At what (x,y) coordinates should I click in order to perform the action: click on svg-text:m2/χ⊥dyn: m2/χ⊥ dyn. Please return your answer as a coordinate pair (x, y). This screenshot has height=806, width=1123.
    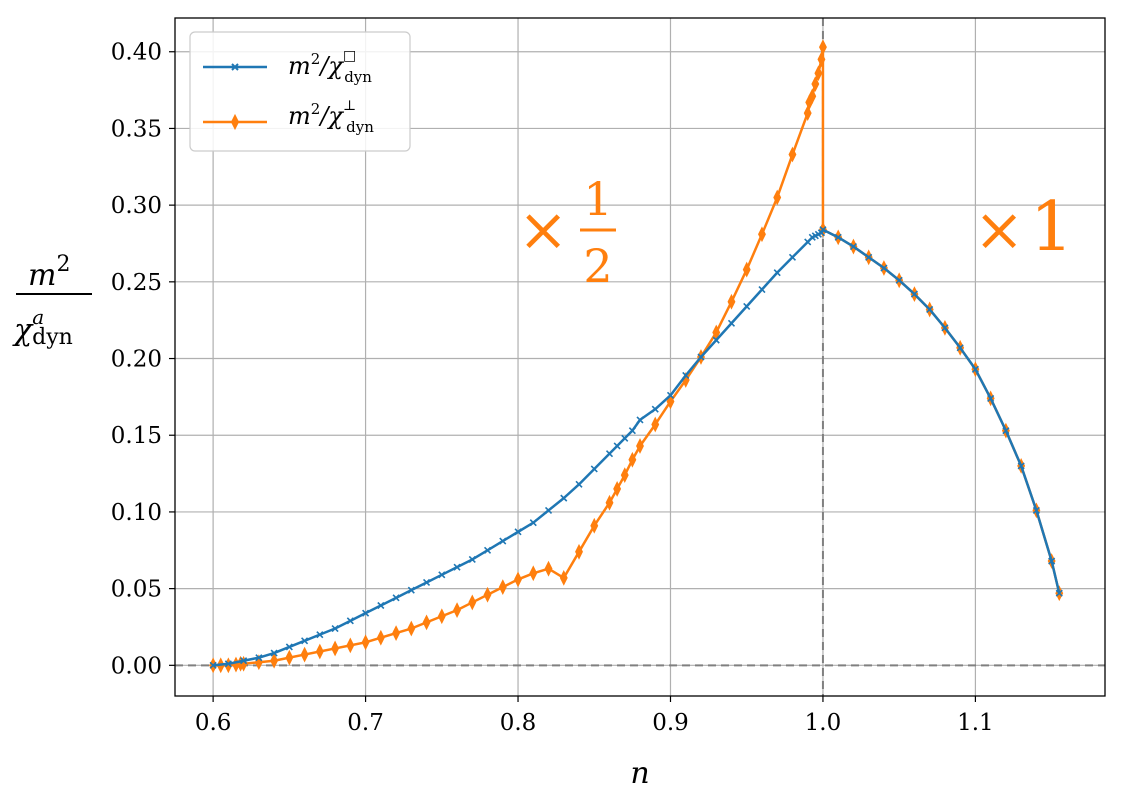
    Looking at the image, I should click on (331, 117).